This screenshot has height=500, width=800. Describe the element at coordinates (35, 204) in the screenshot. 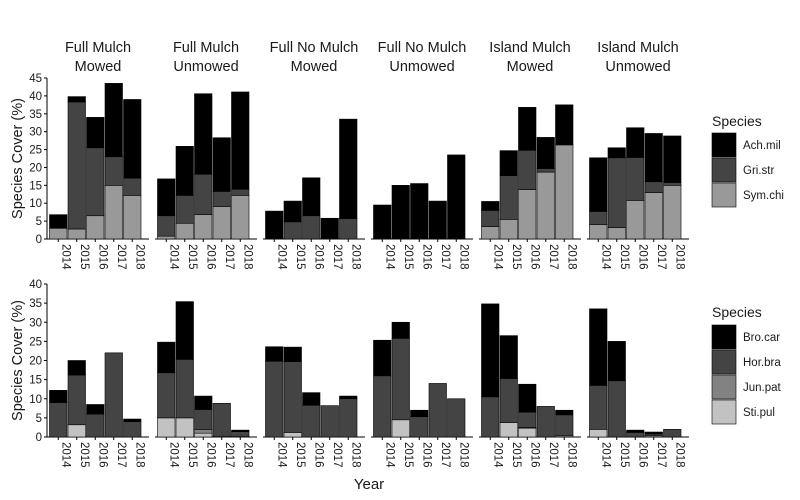

I see `y-tick-label: 10` at that location.